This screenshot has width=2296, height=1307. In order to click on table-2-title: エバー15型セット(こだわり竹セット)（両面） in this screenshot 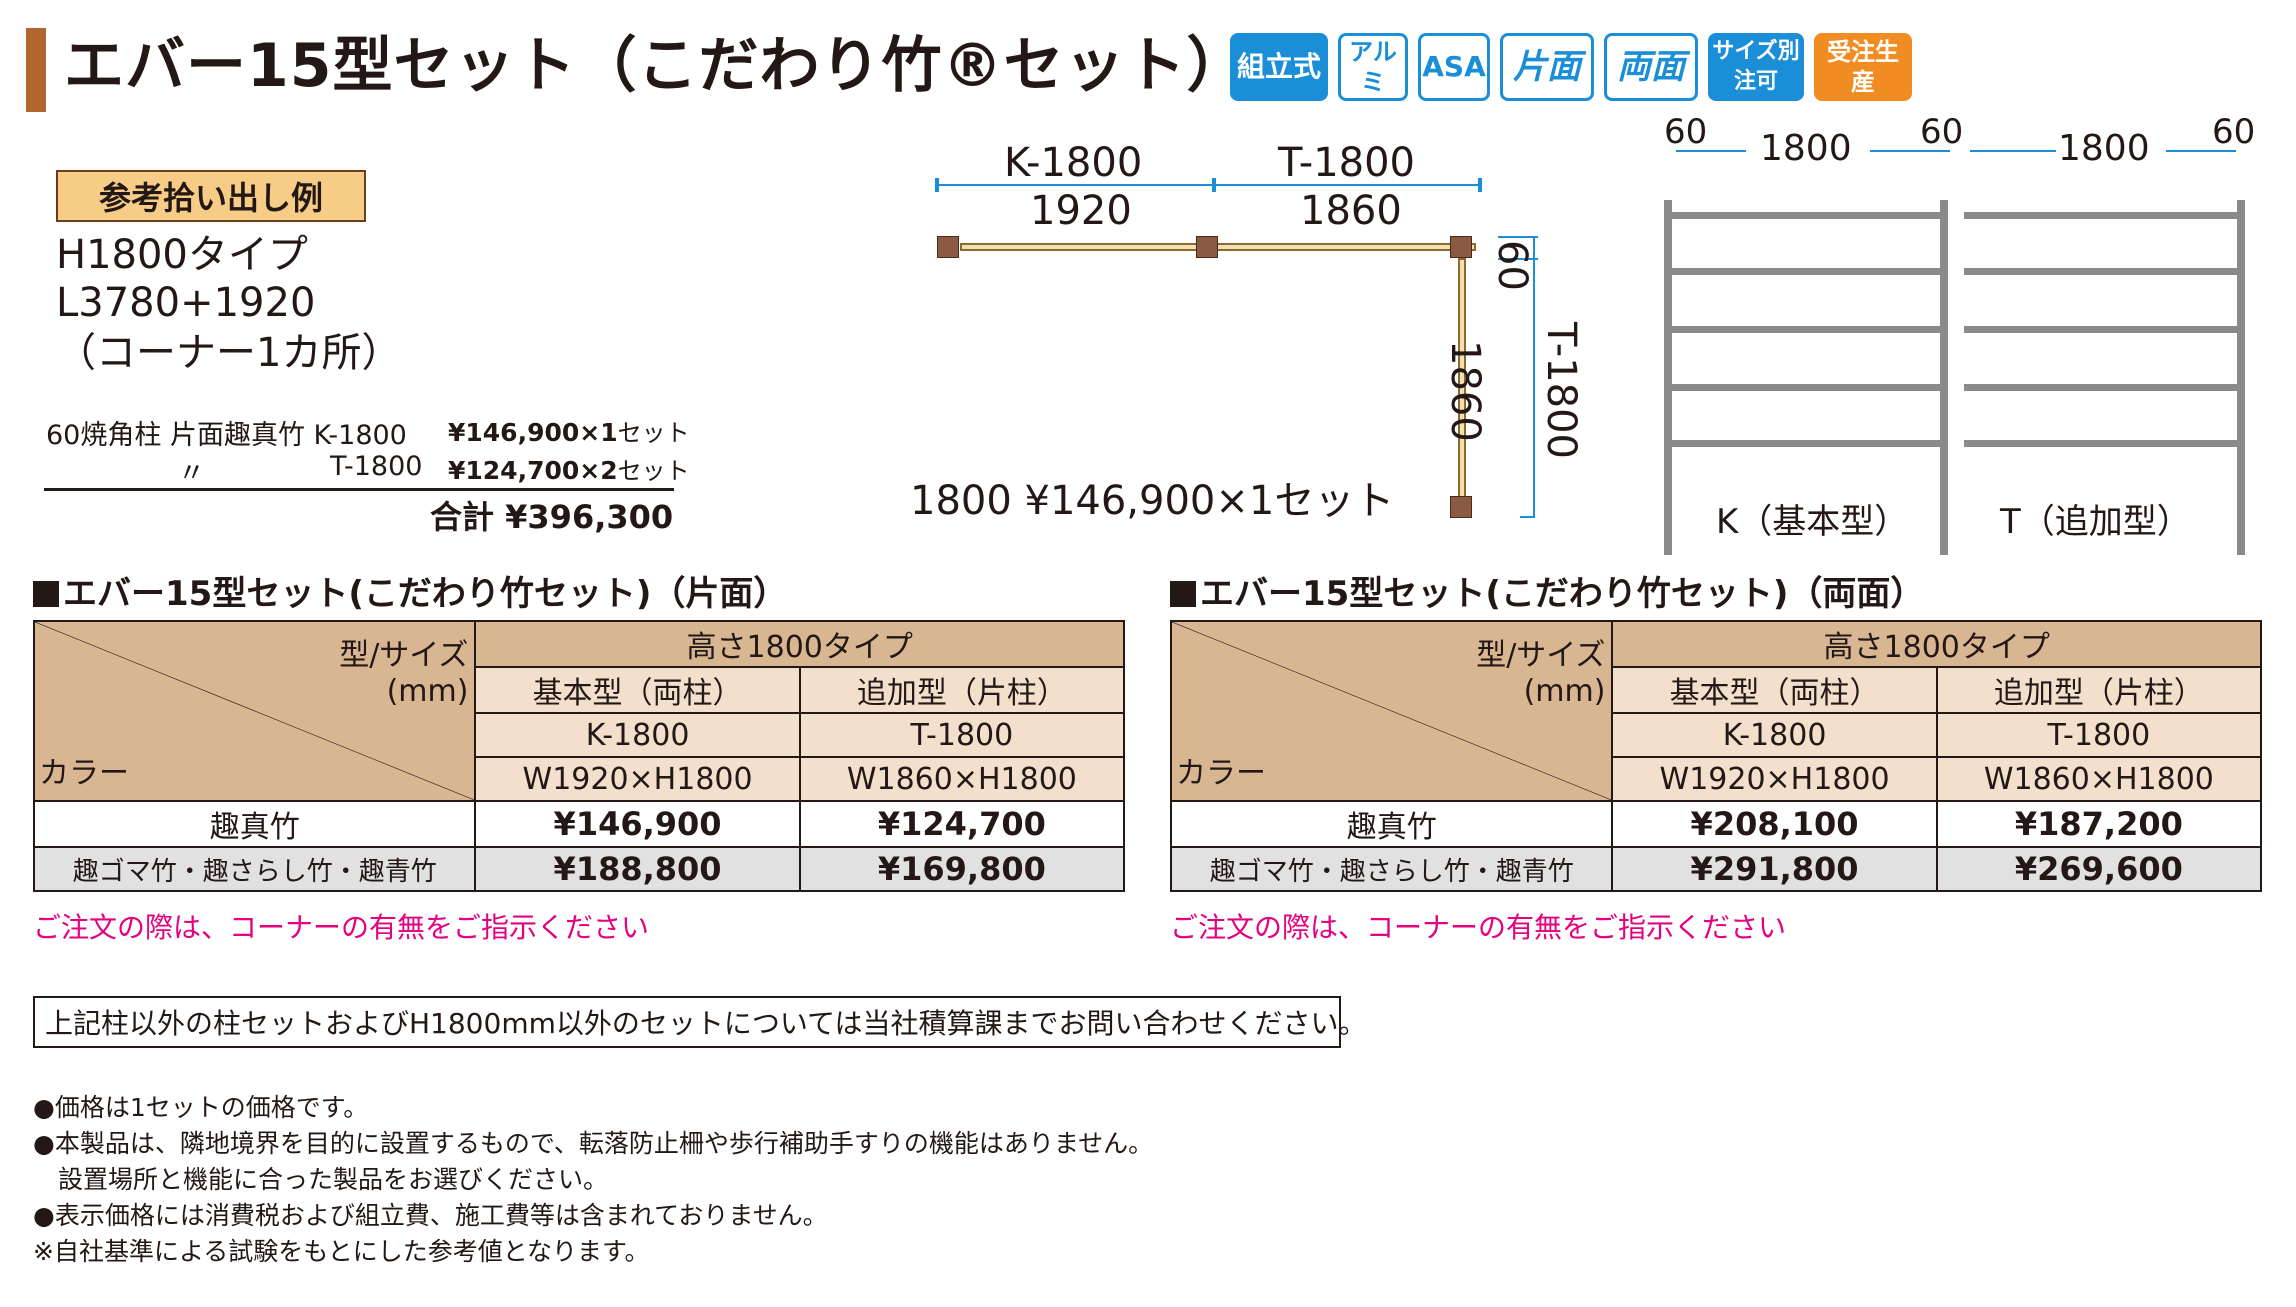, I will do `click(1547, 590)`.